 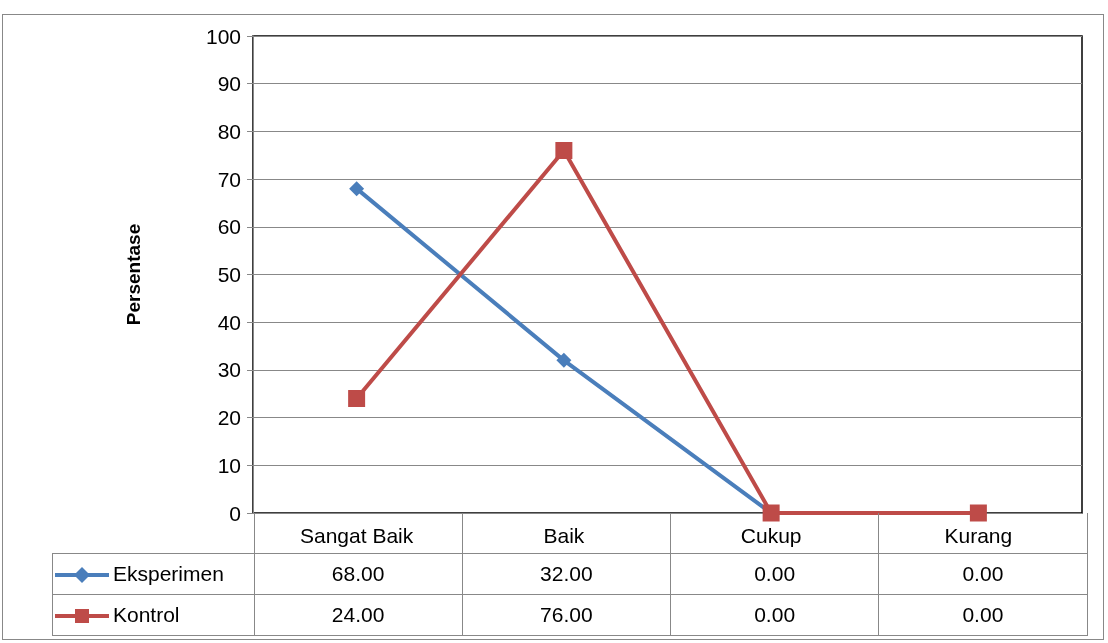 What do you see at coordinates (978, 535) in the screenshot?
I see `x-tick-label: Kurang` at bounding box center [978, 535].